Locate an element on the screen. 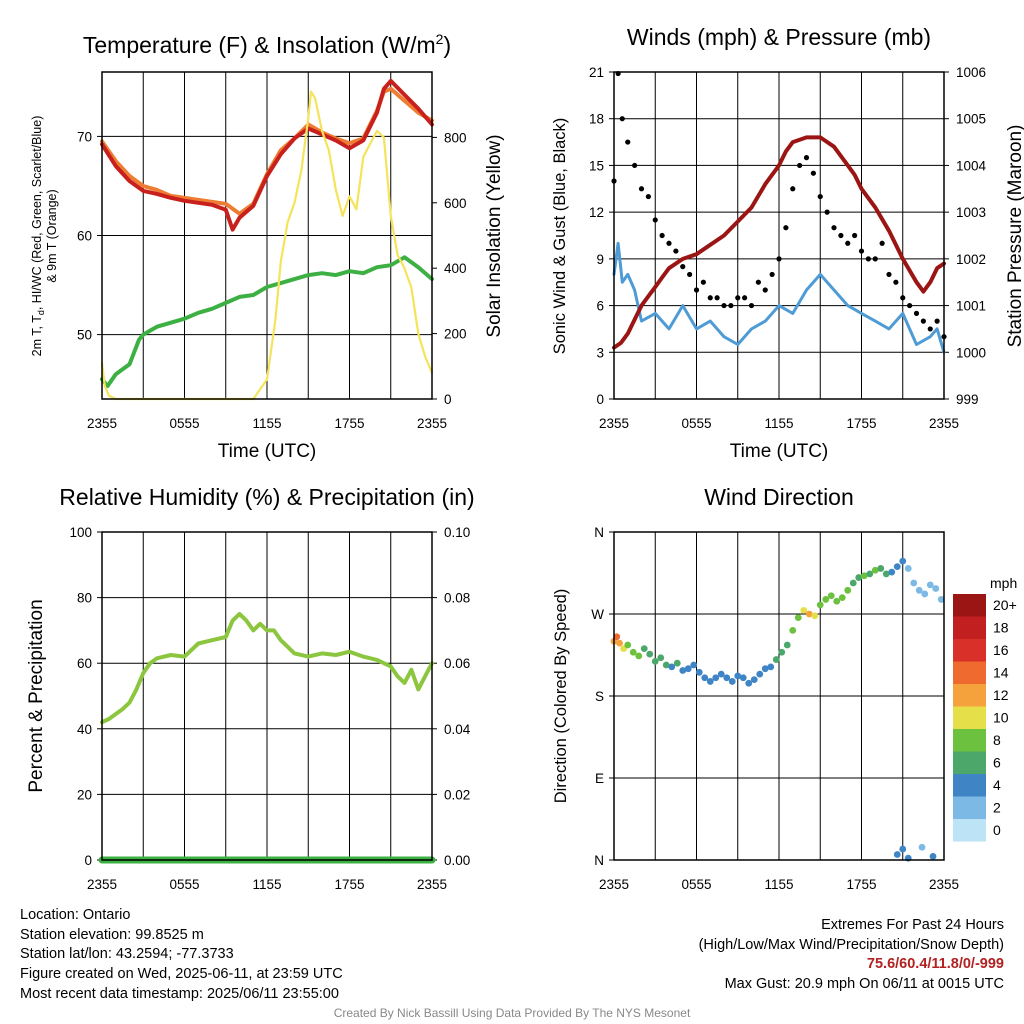  colorbar-label: 2 is located at coordinates (997, 808).